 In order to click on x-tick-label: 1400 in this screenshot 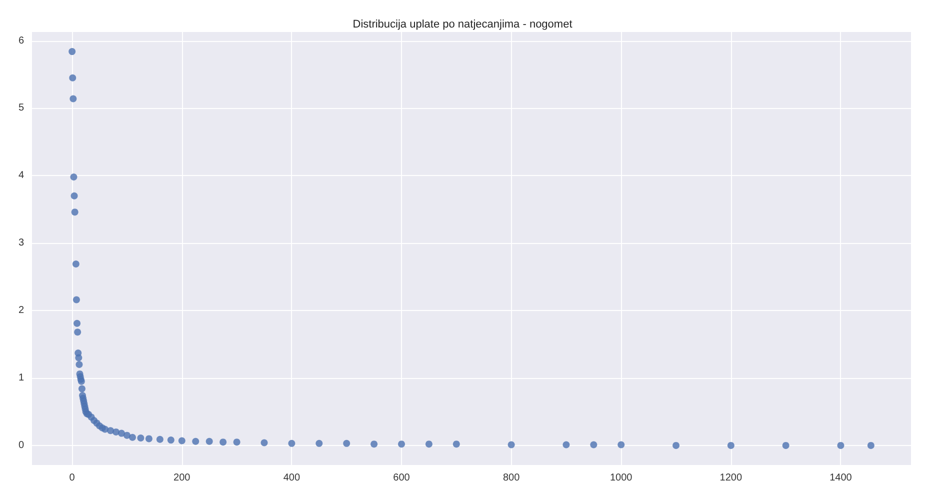, I will do `click(841, 478)`.